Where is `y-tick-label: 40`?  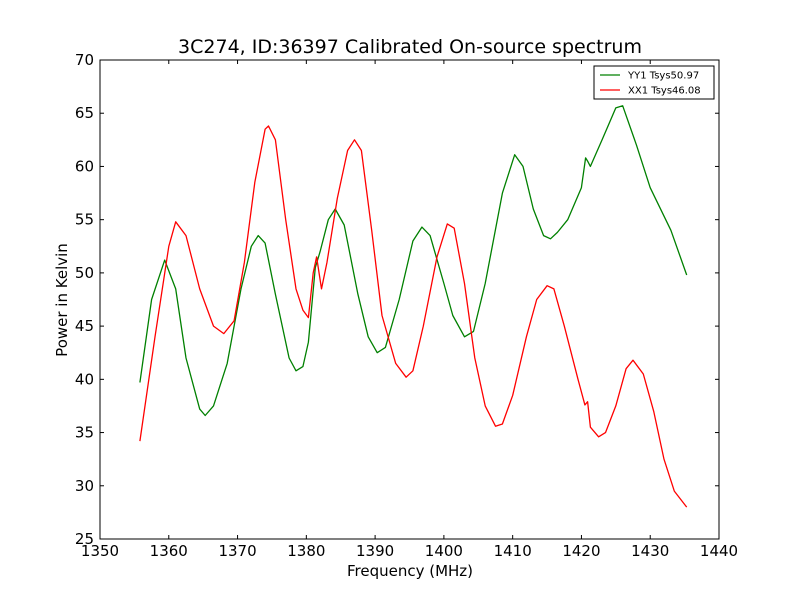
y-tick-label: 40 is located at coordinates (84, 379).